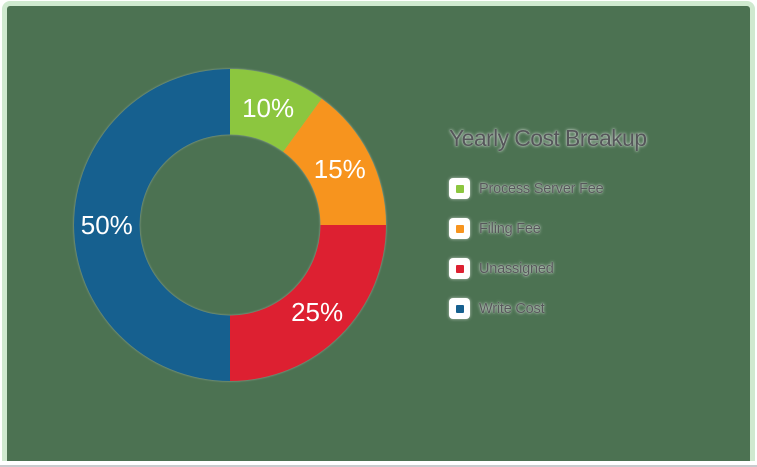 Image resolution: width=757 pixels, height=467 pixels. Describe the element at coordinates (340, 169) in the screenshot. I see `slice-percent-label: 15%` at that location.